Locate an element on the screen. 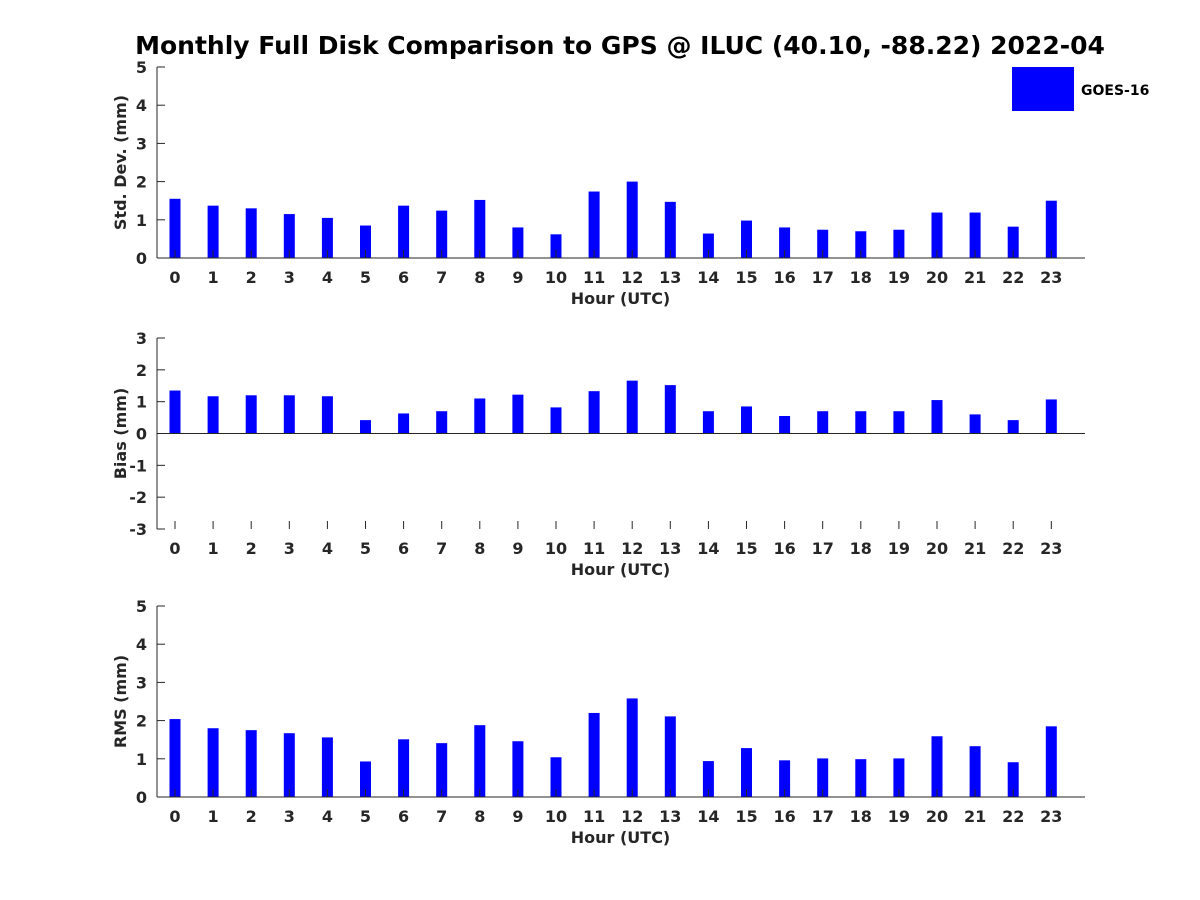  rms-x-tick-label: 2 is located at coordinates (251, 816).